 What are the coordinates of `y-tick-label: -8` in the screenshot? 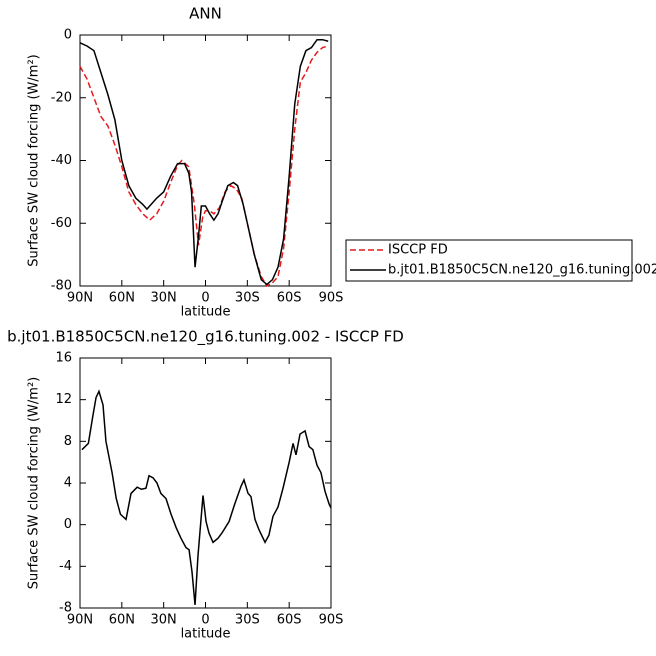 It's located at (65, 608).